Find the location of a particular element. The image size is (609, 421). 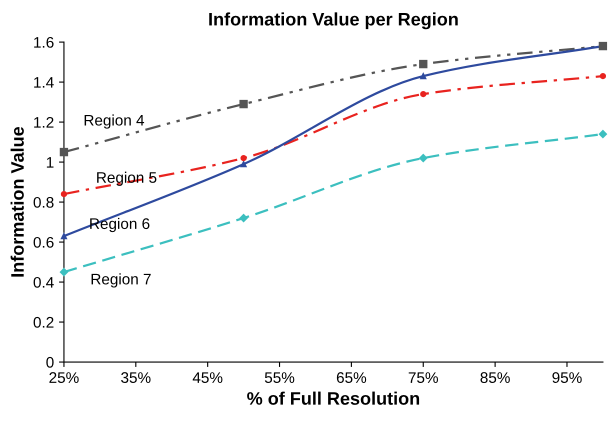

x-tick-label: 55% is located at coordinates (279, 378).